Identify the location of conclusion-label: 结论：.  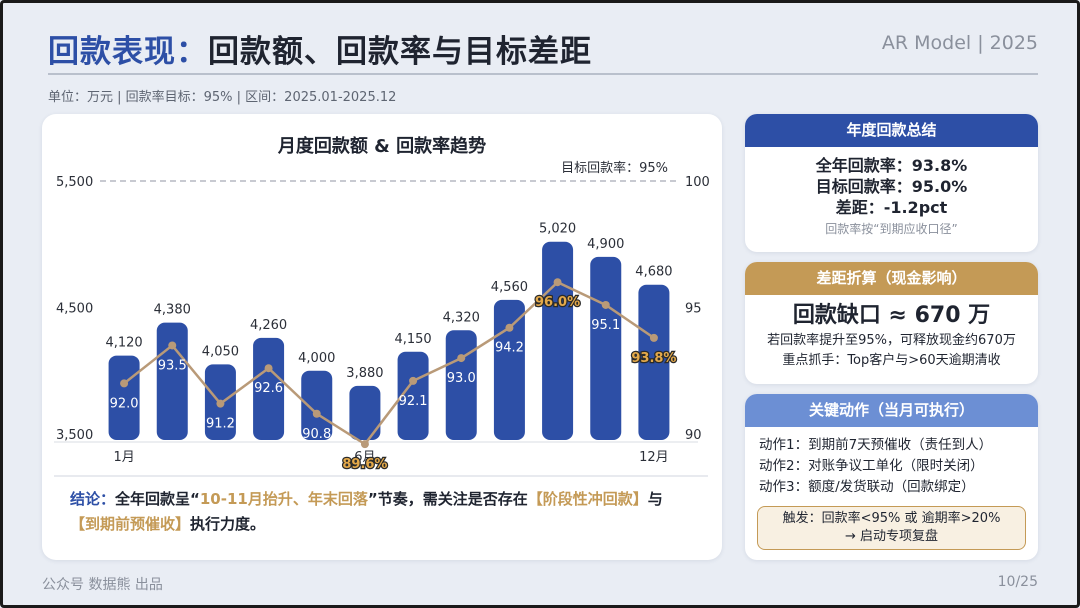
(93, 499).